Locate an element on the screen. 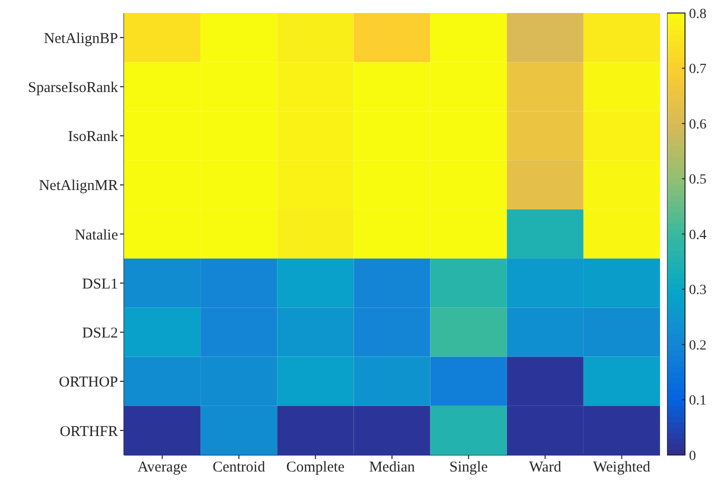 The width and height of the screenshot is (719, 481). color-bar-label: 0.7 is located at coordinates (697, 70).